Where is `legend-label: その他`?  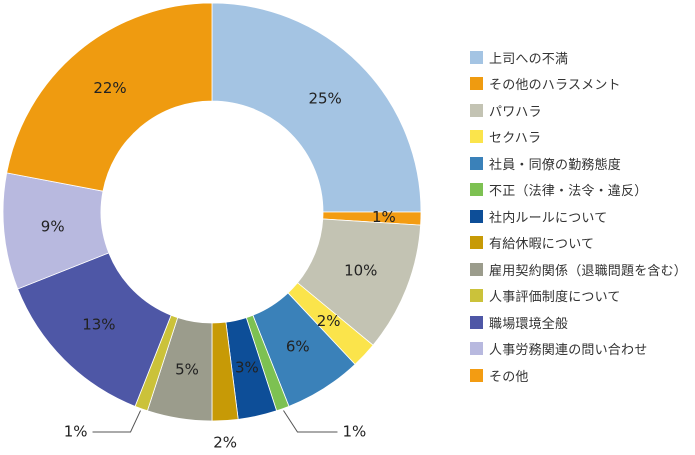
legend-label: その他 is located at coordinates (509, 377).